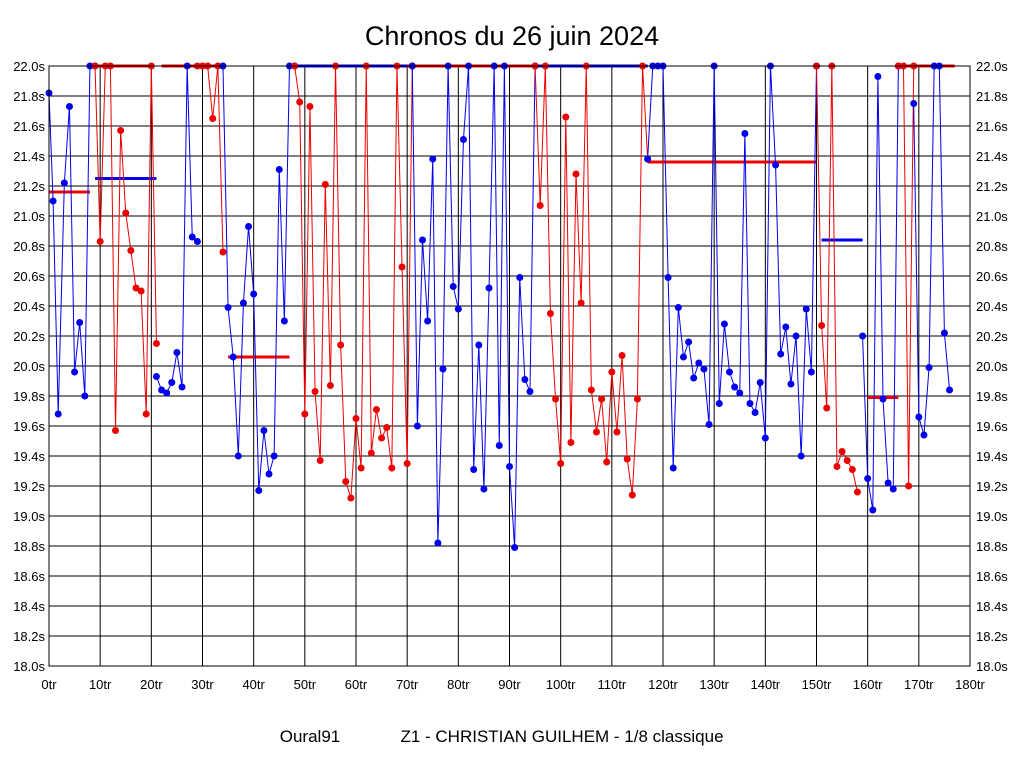  I want to click on x-tick-label: 70tr, so click(407, 684).